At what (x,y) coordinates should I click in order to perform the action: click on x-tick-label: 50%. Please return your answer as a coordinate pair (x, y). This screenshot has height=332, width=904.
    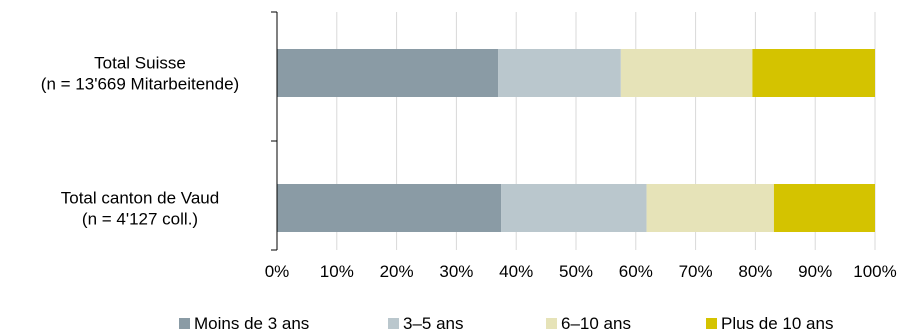
    Looking at the image, I should click on (576, 271).